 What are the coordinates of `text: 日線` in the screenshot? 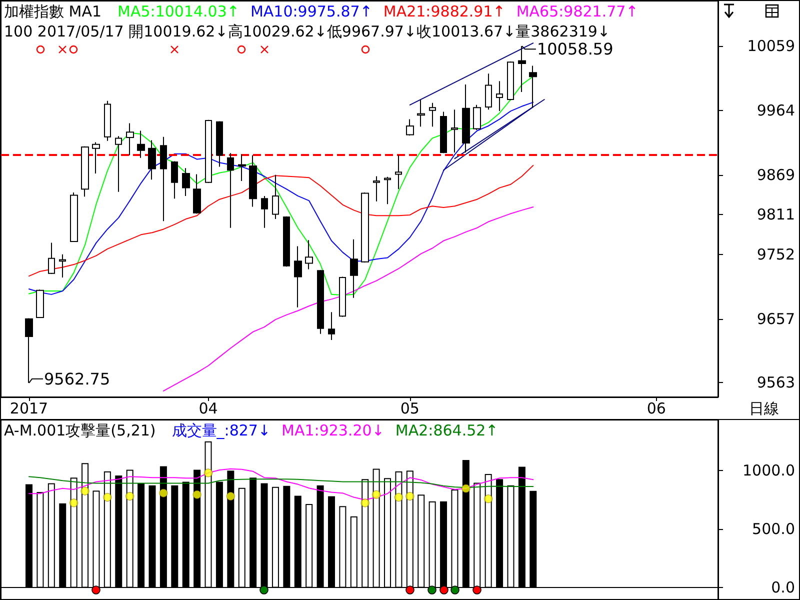 It's located at (764, 409).